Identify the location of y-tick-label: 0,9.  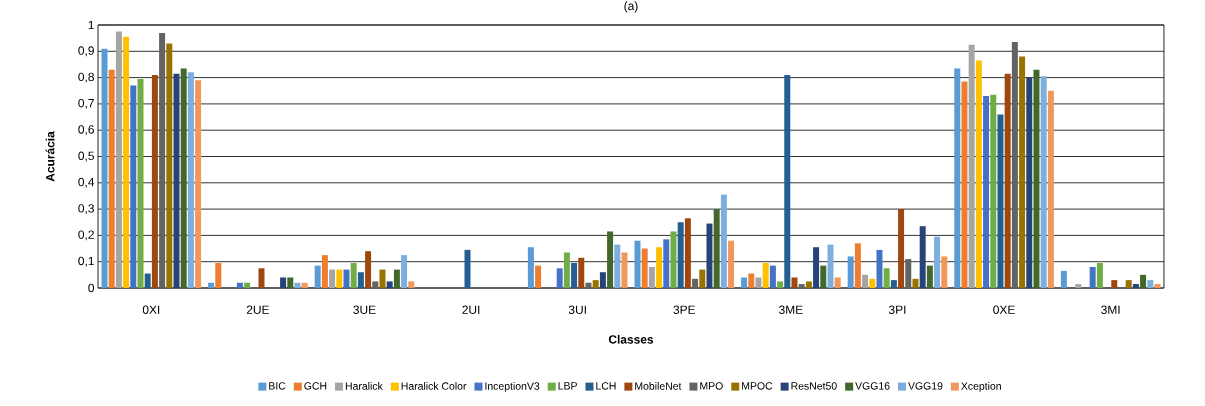
(86, 51).